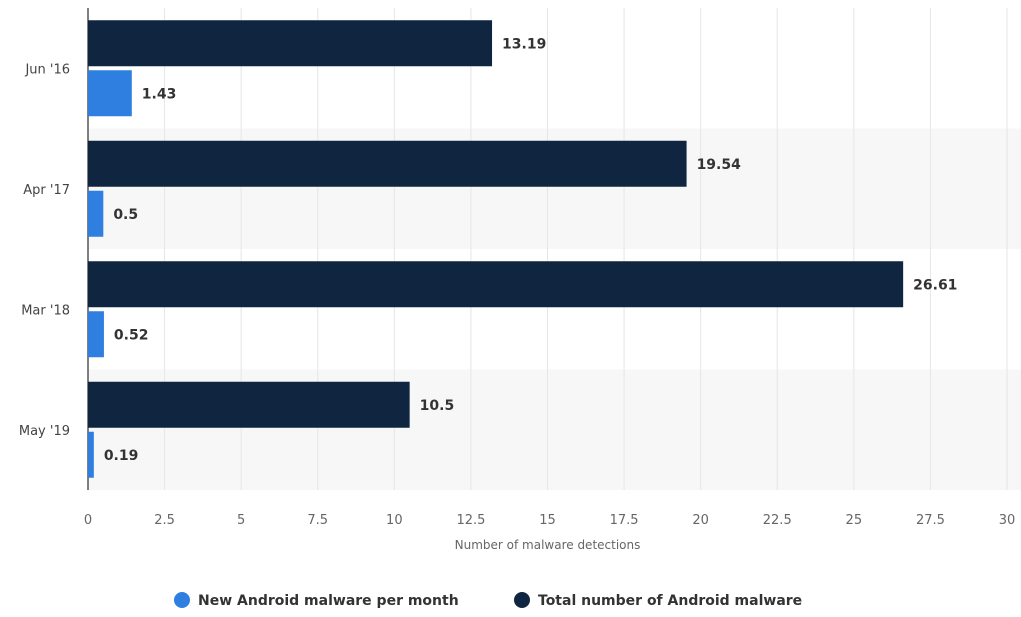 The width and height of the screenshot is (1021, 617). I want to click on x-tick-label: 2.5, so click(164, 520).